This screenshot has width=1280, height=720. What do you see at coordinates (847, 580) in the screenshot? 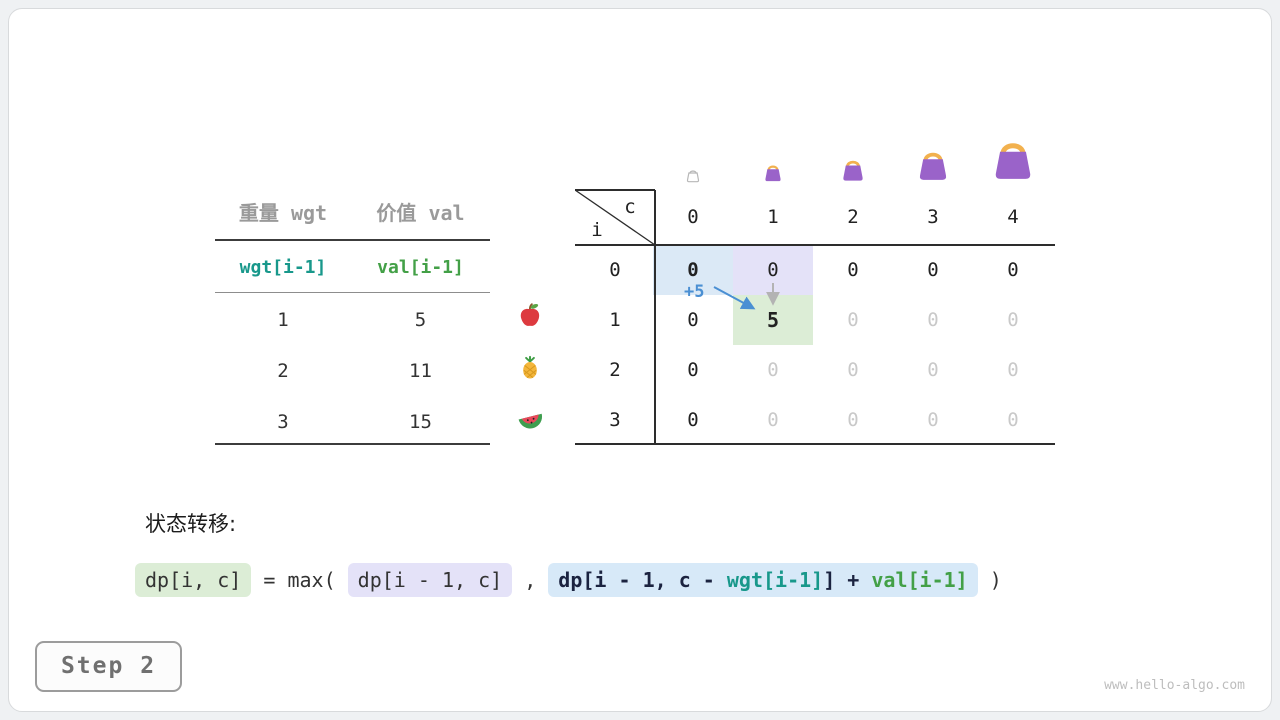
I see `formula-arg2-p2: ] +` at bounding box center [847, 580].